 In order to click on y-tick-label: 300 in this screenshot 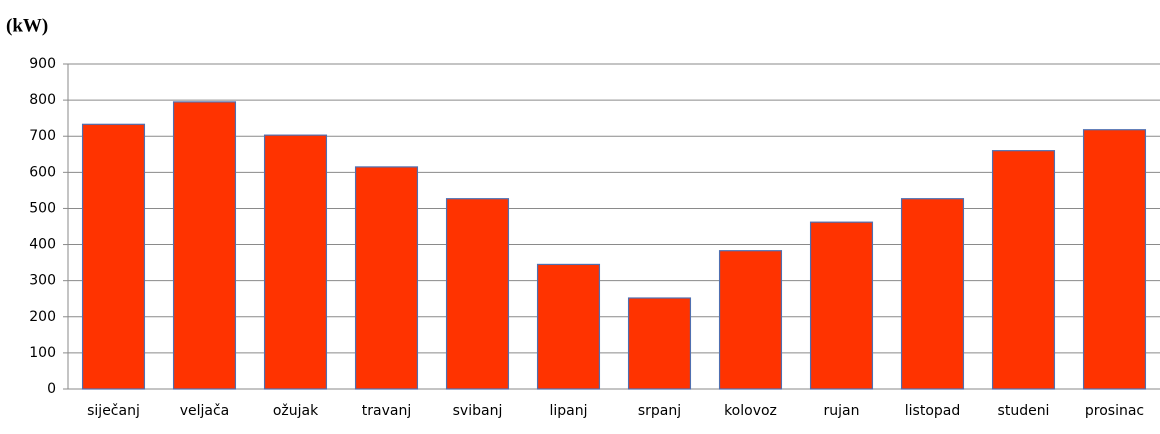, I will do `click(42, 281)`.